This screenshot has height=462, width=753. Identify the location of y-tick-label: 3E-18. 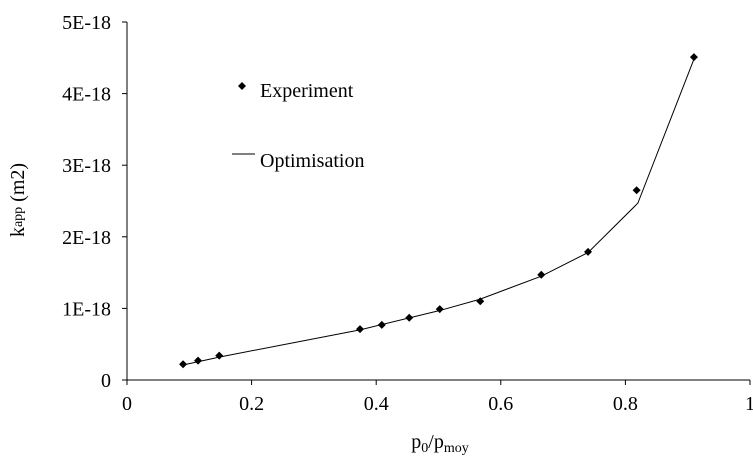
(86, 166).